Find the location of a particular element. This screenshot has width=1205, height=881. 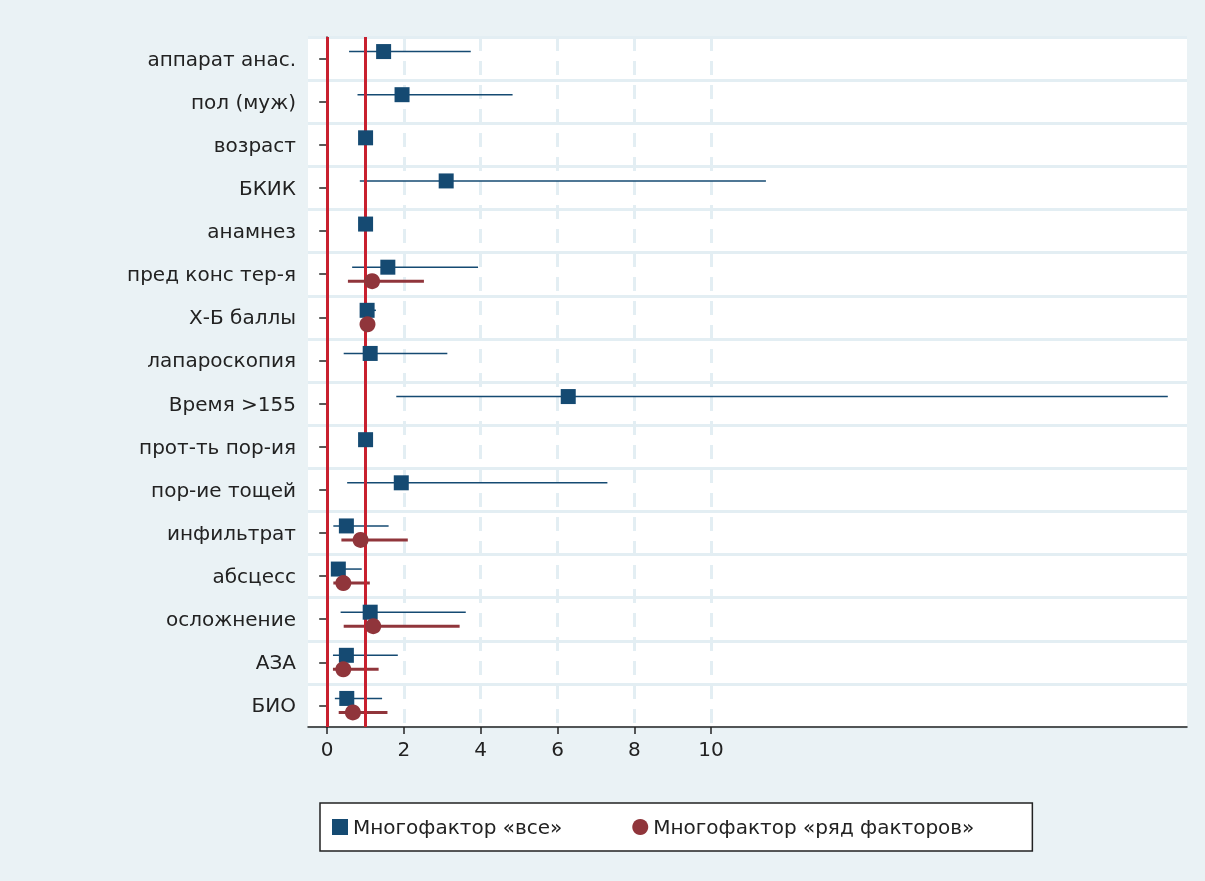

x-tick-label: 8 is located at coordinates (634, 749).